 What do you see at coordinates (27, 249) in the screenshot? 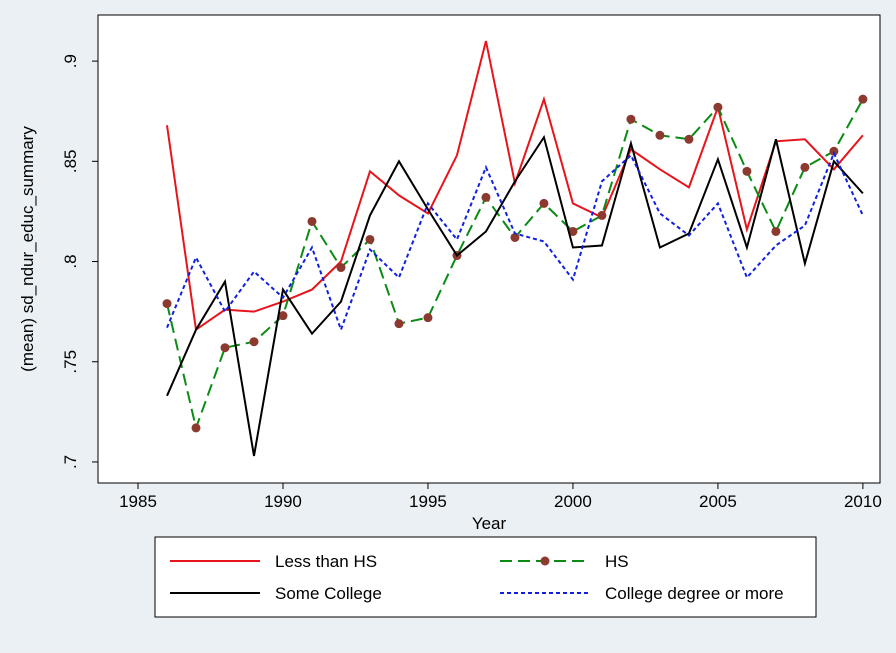
I see `y-axis-title: (mean) sd_ndur_educ_summary` at bounding box center [27, 249].